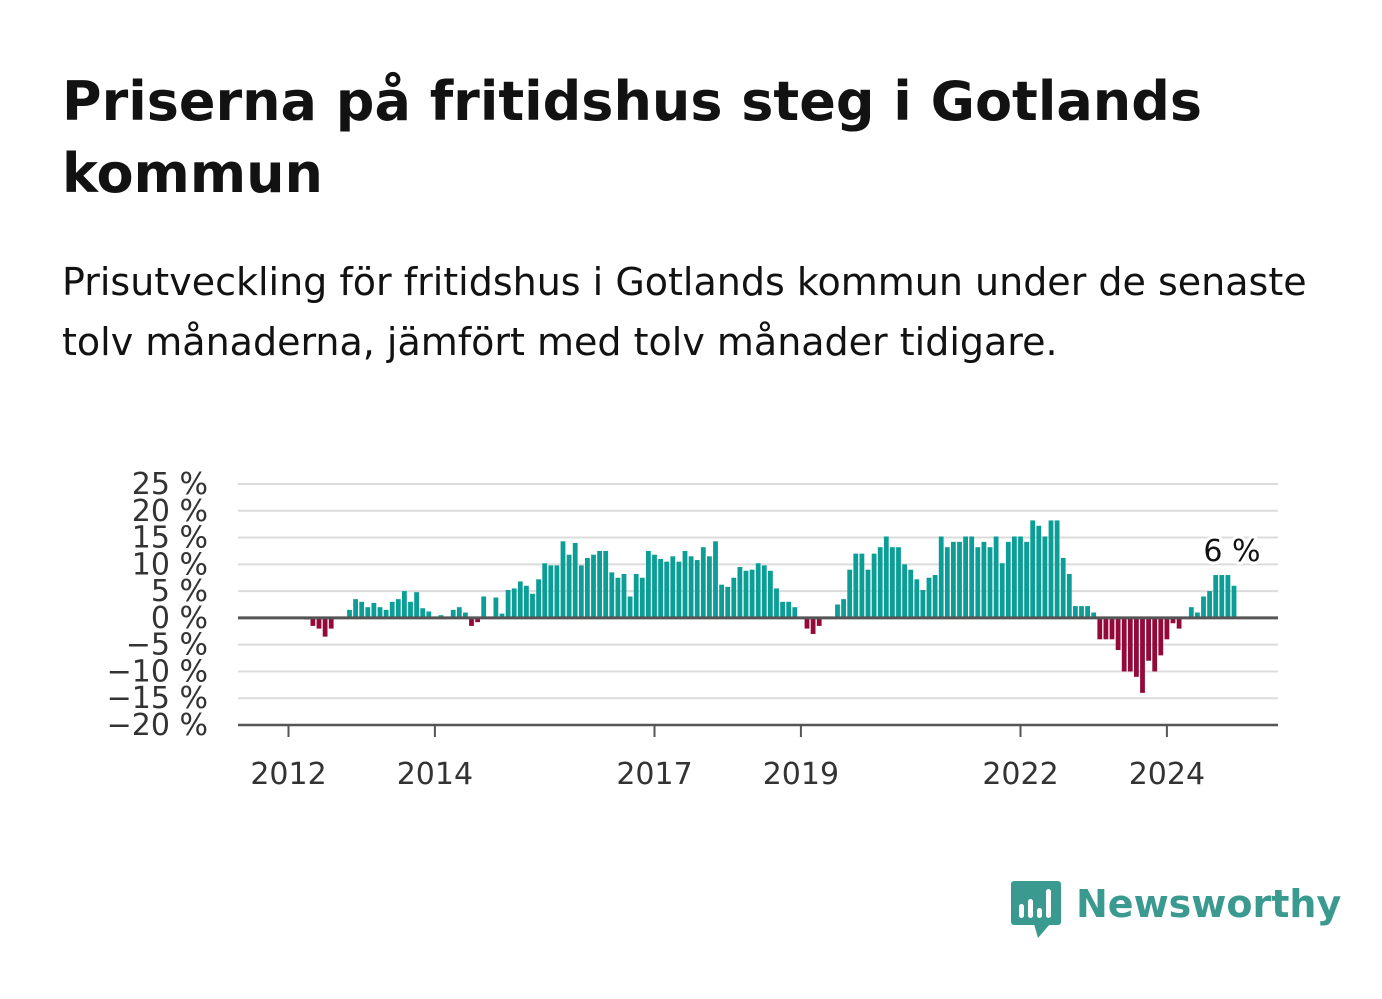 Image resolution: width=1382 pixels, height=999 pixels. Describe the element at coordinates (801, 774) in the screenshot. I see `x-tick-label: 2019` at that location.